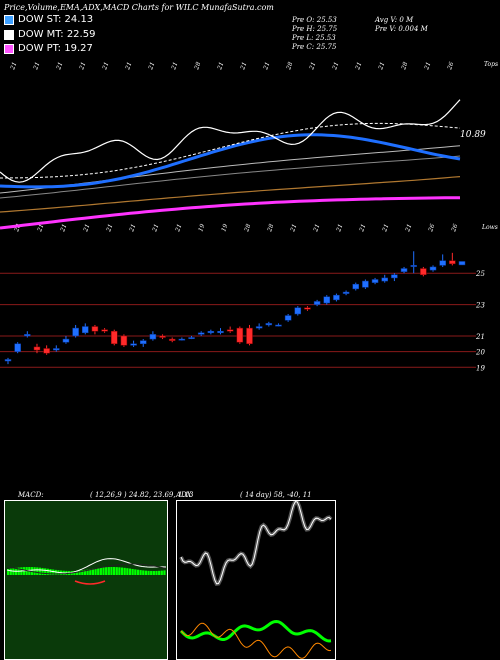  What do you see at coordinates (230, 161) in the screenshot?
I see `ema-short-line` at bounding box center [230, 161].